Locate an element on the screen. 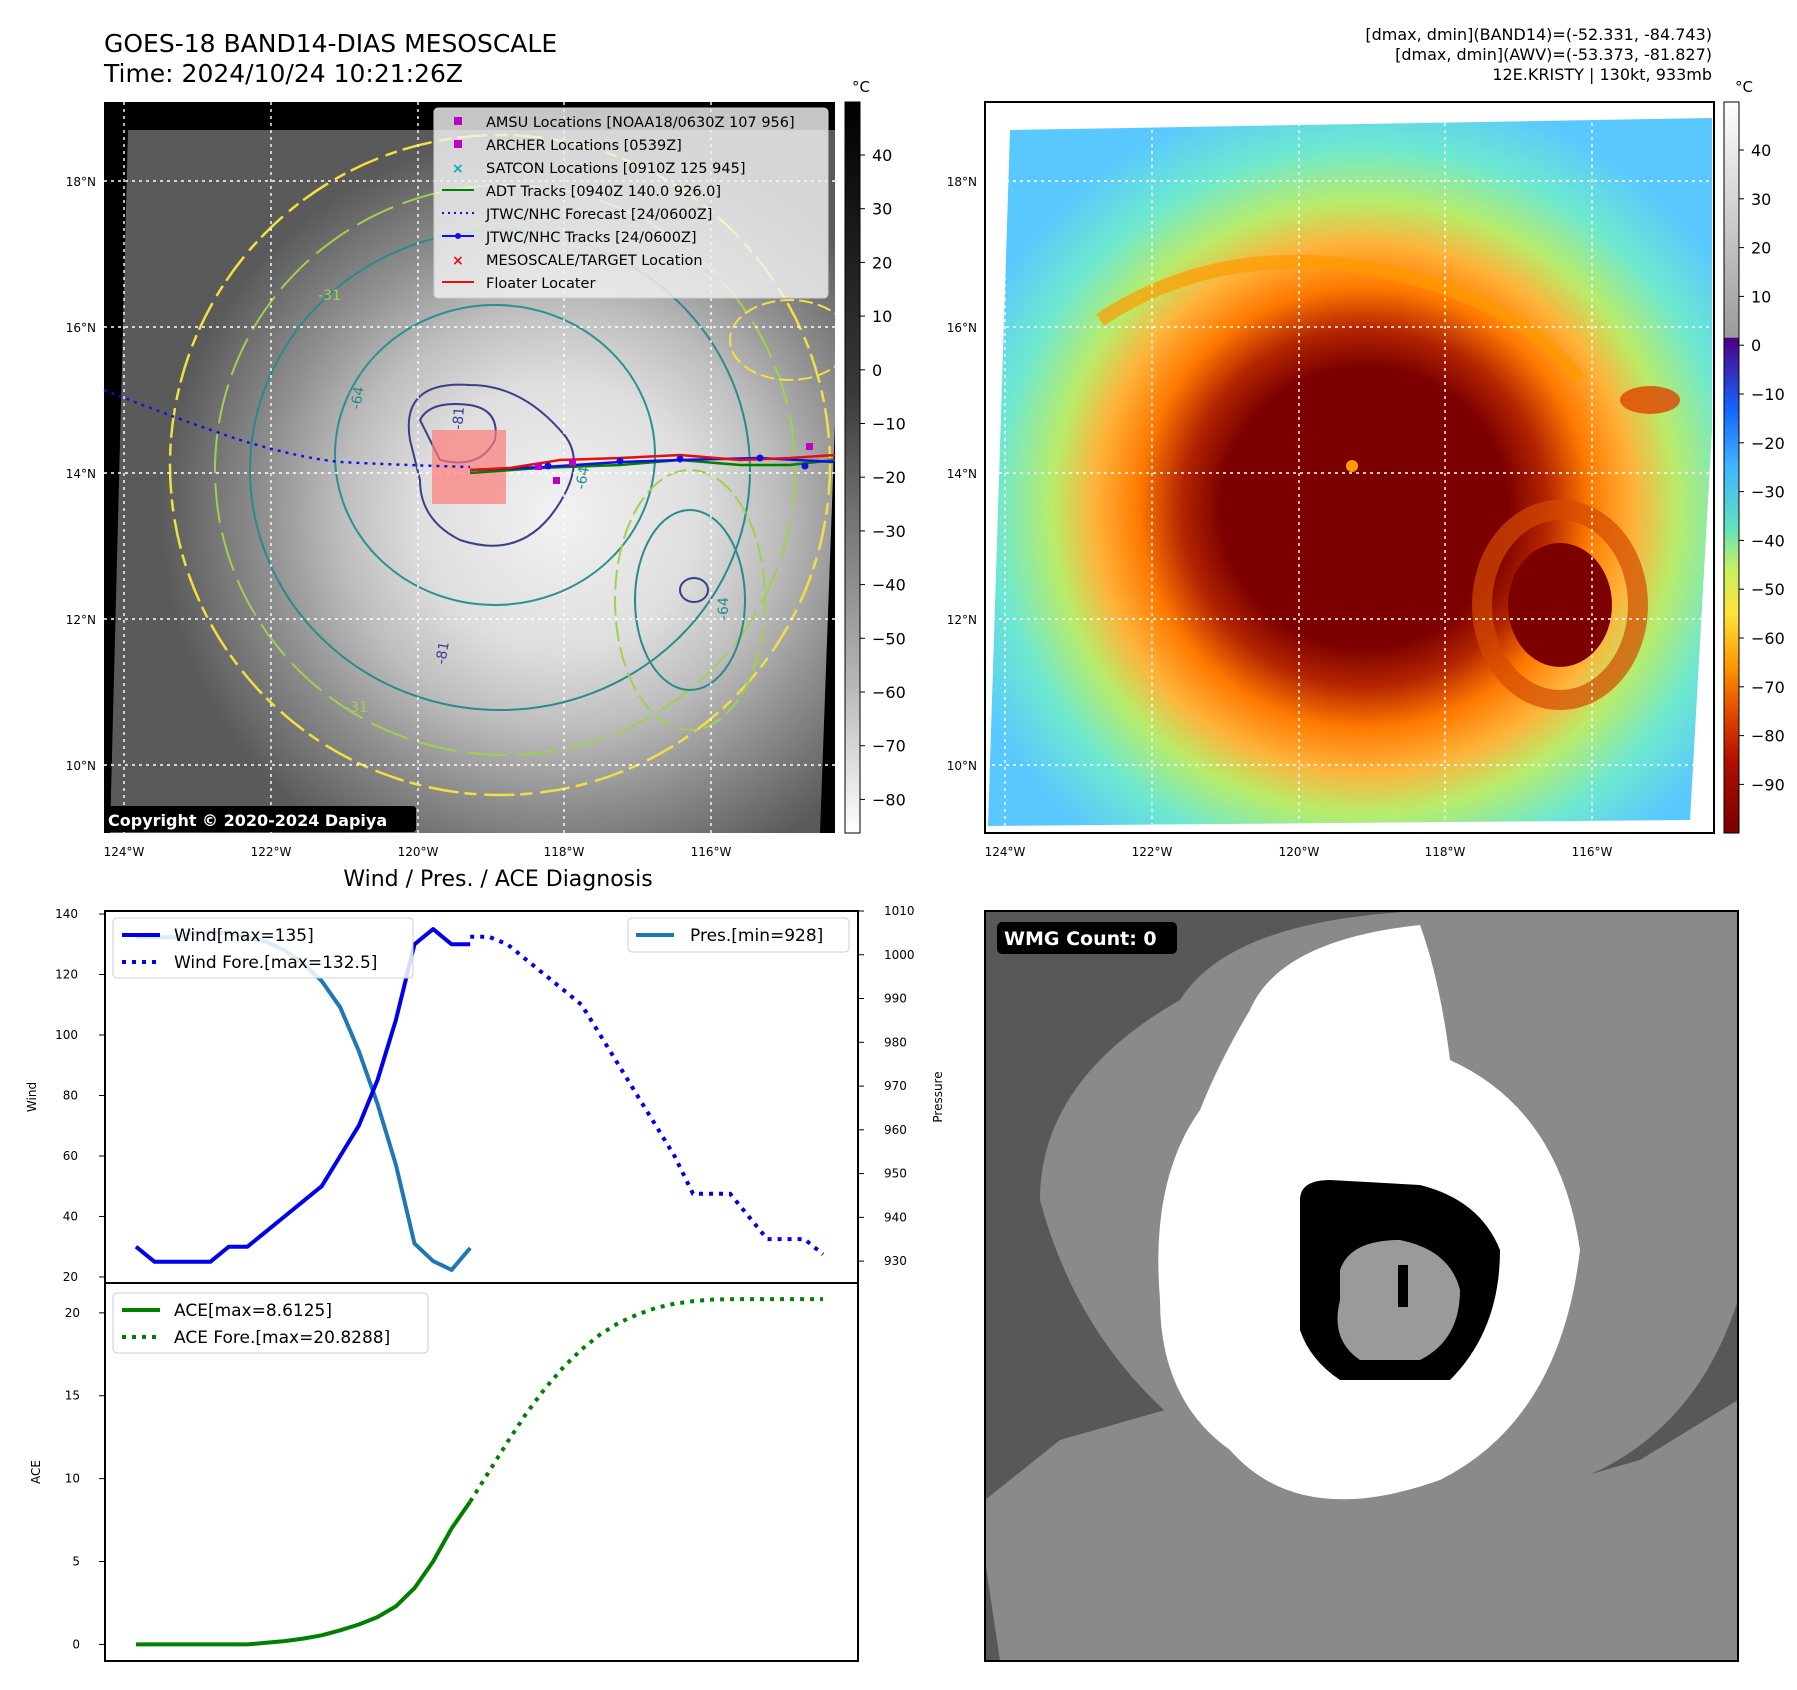  wmg-count-label: WMG Count: 0 is located at coordinates (1080, 939).